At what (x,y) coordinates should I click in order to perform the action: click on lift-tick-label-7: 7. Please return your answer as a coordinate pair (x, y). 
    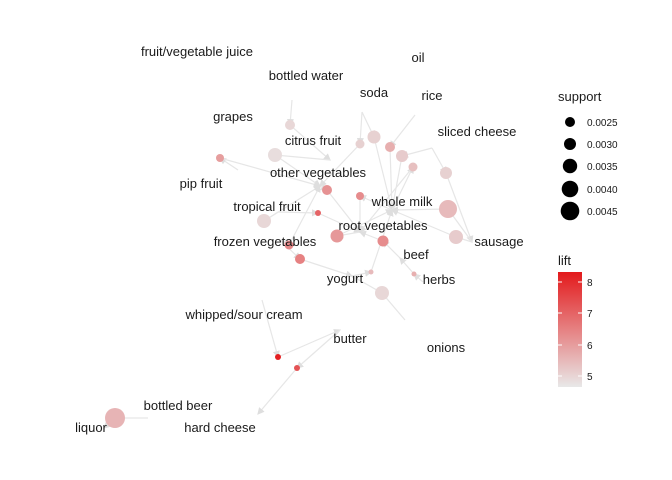
    Looking at the image, I should click on (590, 314).